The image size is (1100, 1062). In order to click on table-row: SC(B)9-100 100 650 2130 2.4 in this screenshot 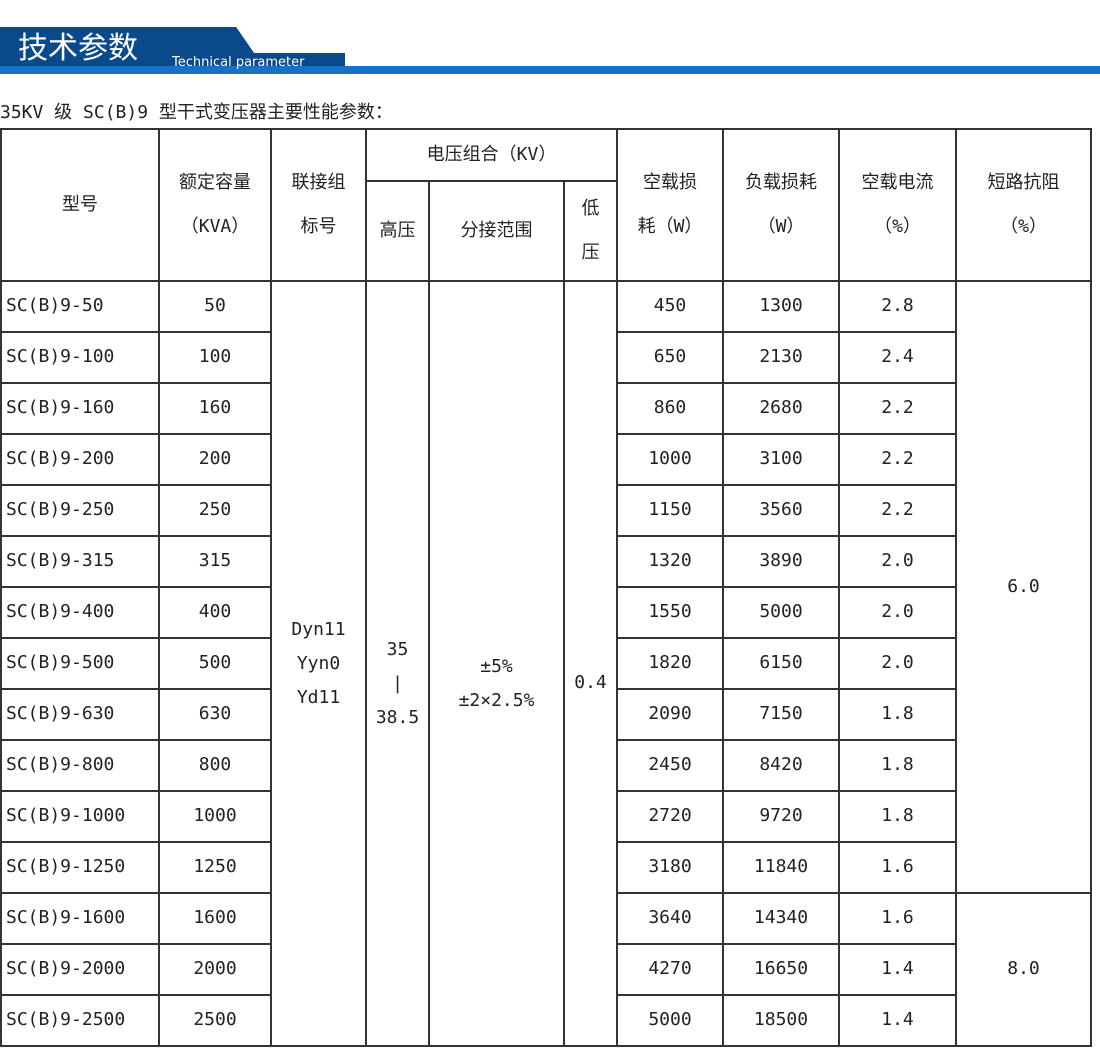, I will do `click(545, 357)`.